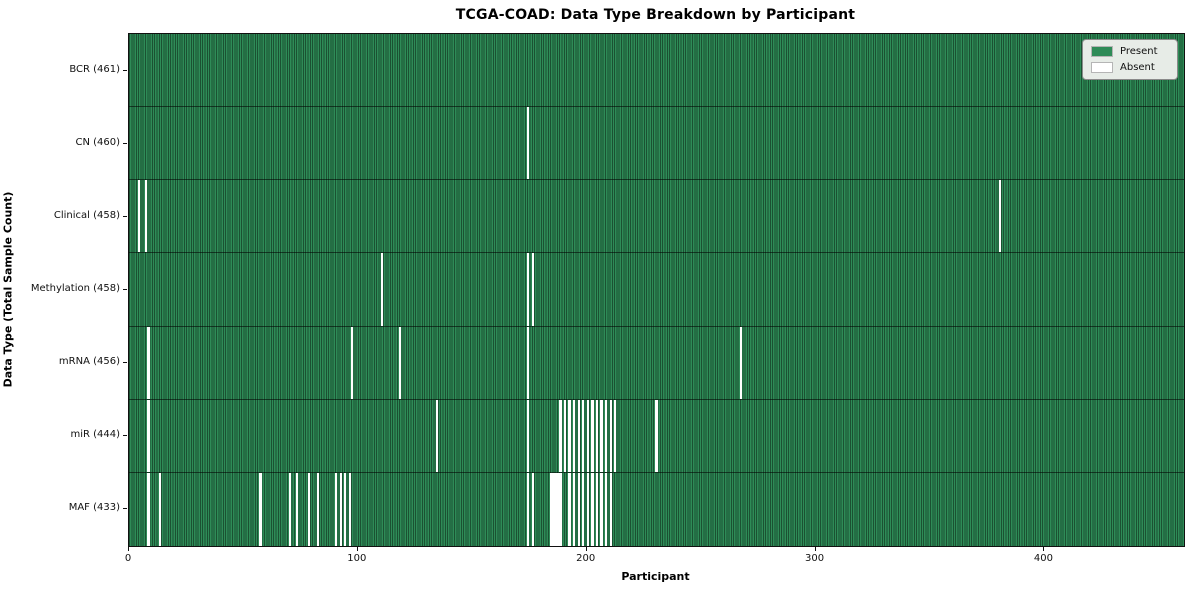 The height and width of the screenshot is (600, 1200). Describe the element at coordinates (656, 71) in the screenshot. I see `row-bcr` at that location.